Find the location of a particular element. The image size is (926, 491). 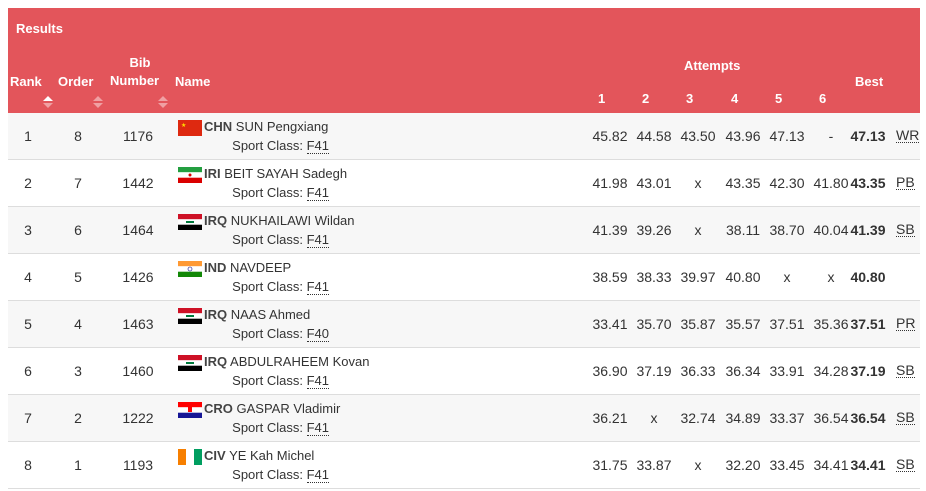

iri-flag-icon is located at coordinates (190, 175).